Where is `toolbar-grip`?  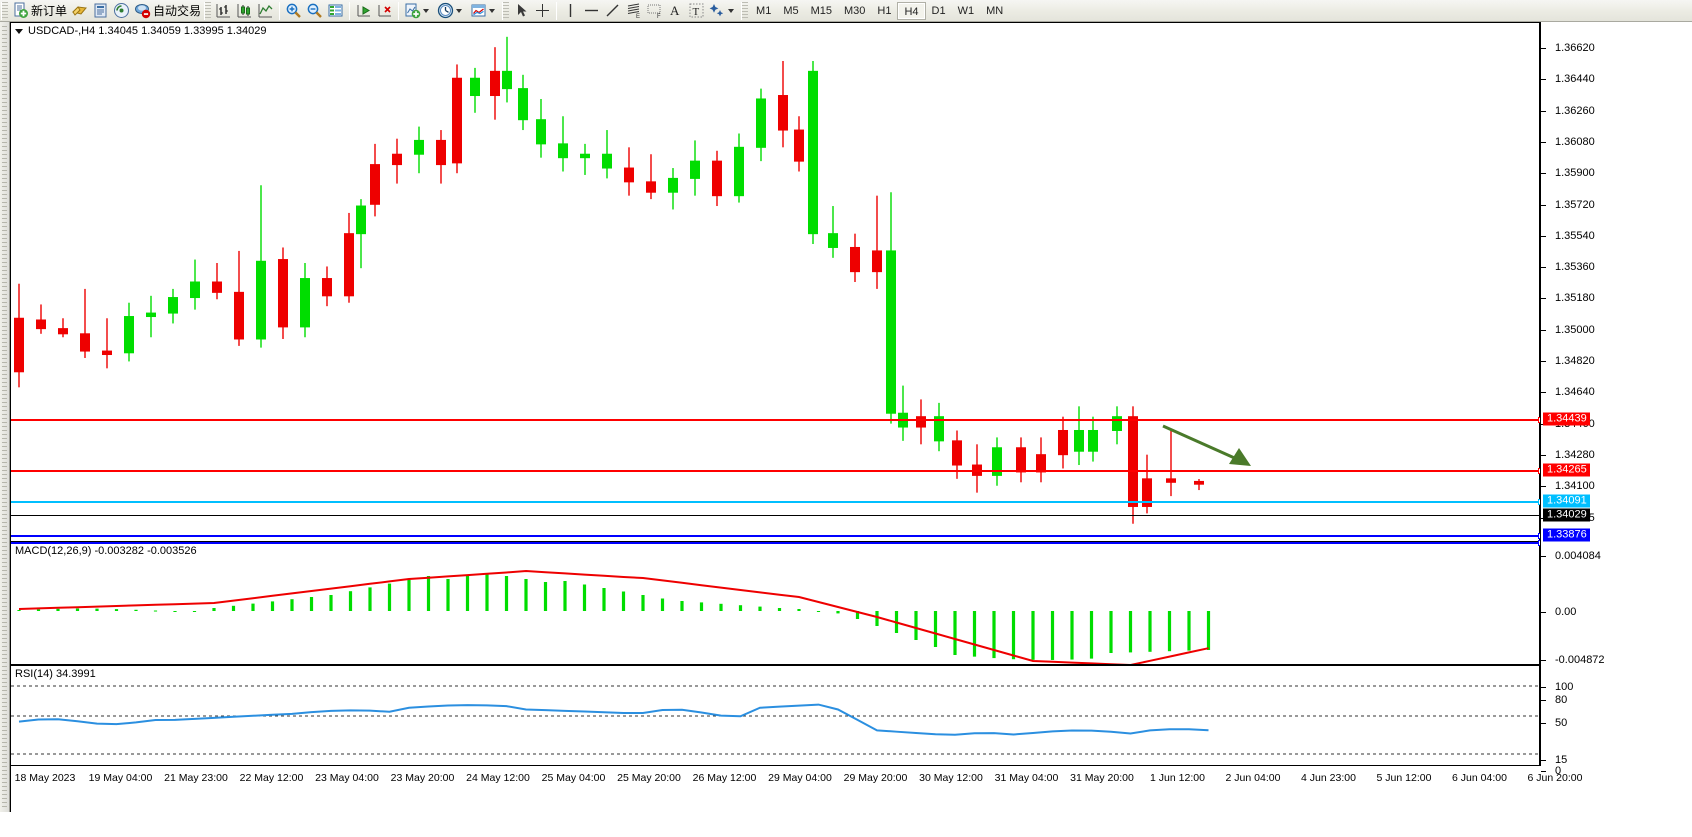
toolbar-grip is located at coordinates (4, 10).